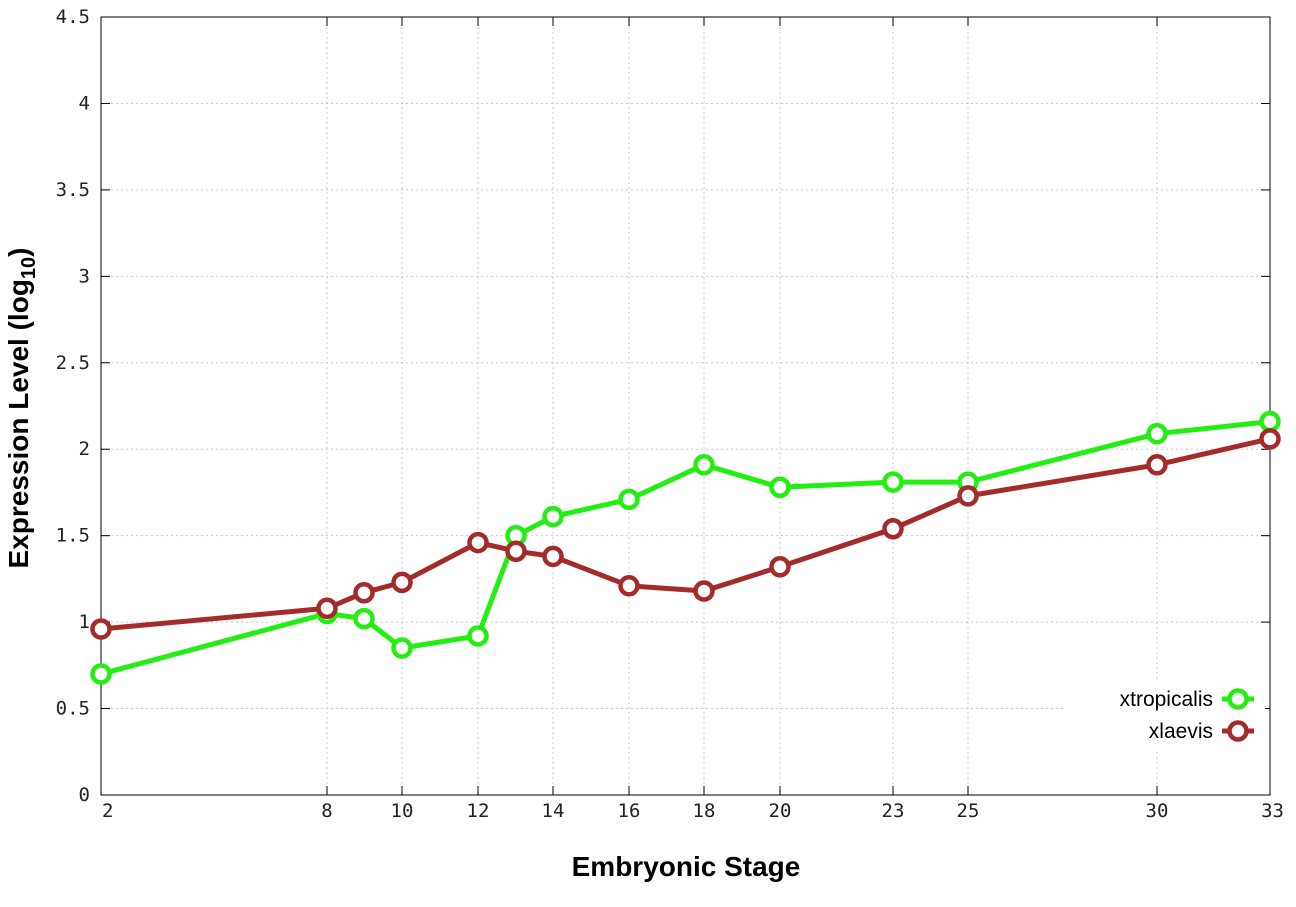 The image size is (1296, 907). Describe the element at coordinates (478, 811) in the screenshot. I see `x-tick-label: 12` at that location.